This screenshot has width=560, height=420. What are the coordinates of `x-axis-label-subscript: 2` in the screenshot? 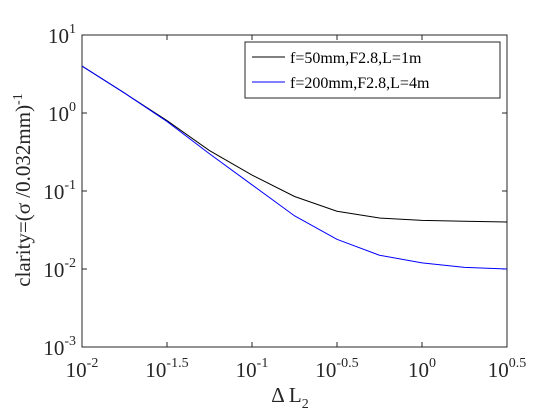 It's located at (305, 404).